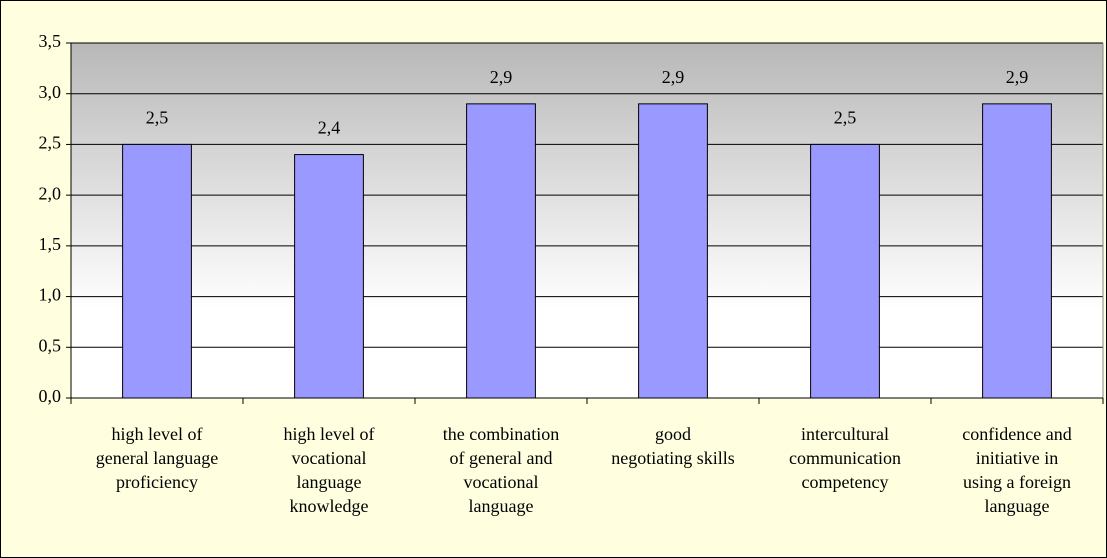 This screenshot has width=1107, height=558. I want to click on x-tick-label: negotiating skills, so click(673, 458).